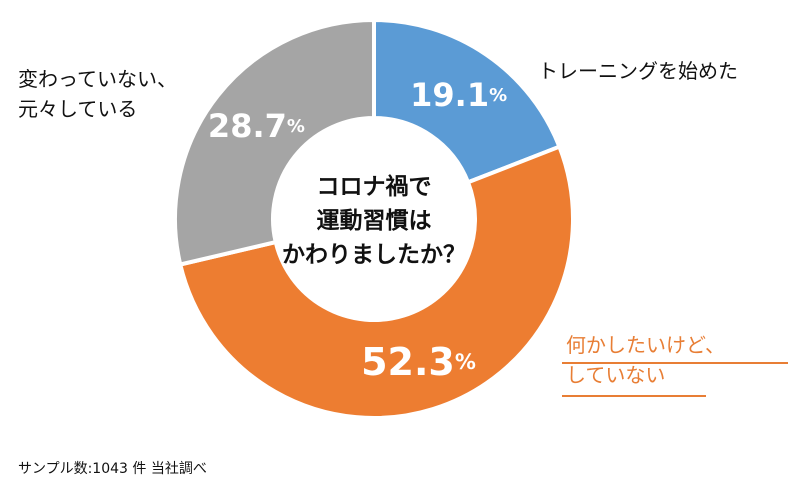  What do you see at coordinates (465, 362) in the screenshot?
I see `slice-value-unit-want-but-not: %` at bounding box center [465, 362].